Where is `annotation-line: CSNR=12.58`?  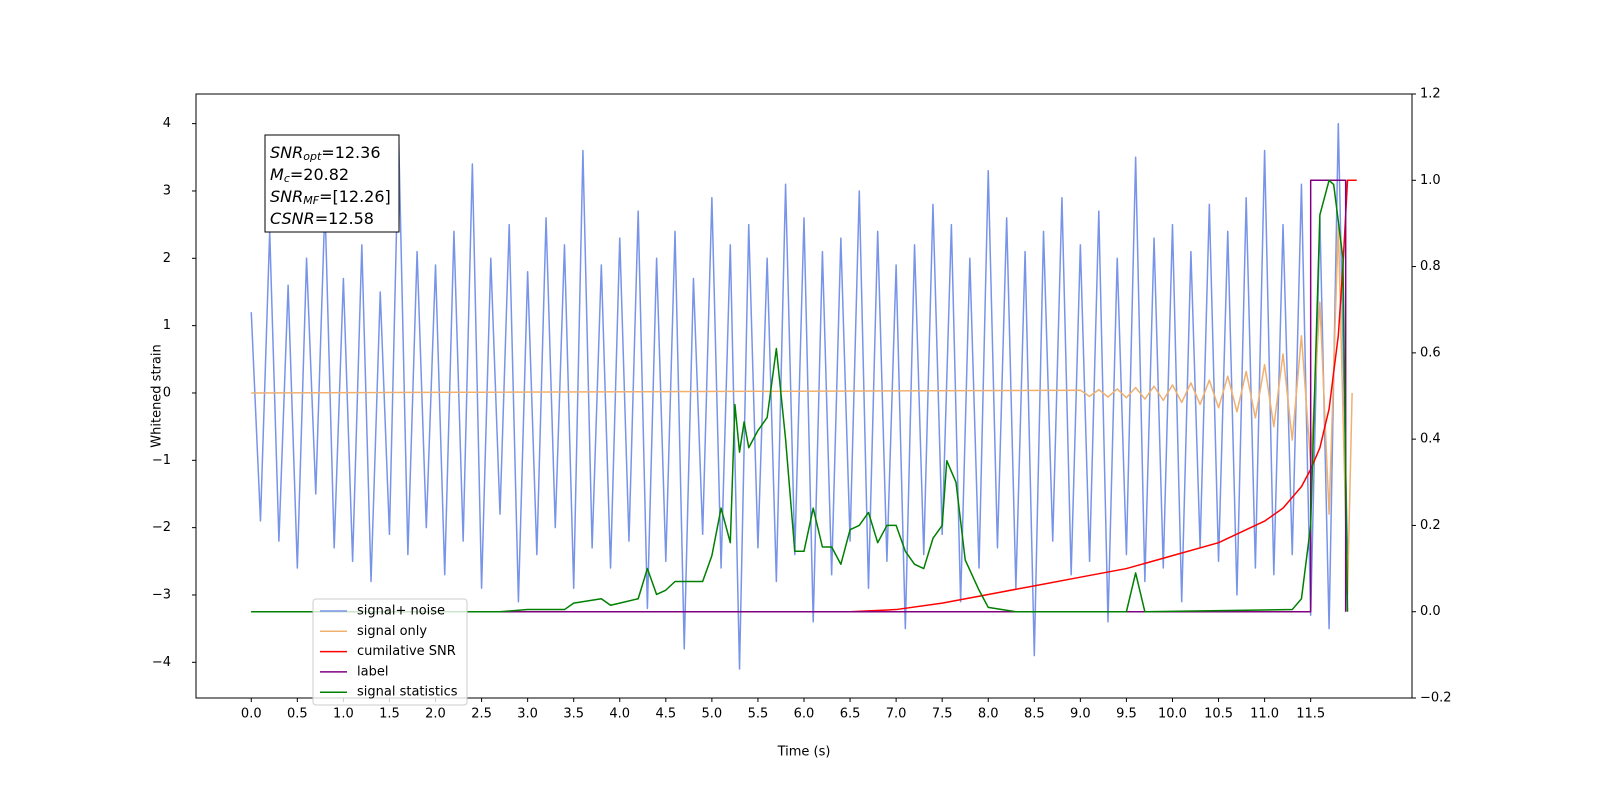 annotation-line: CSNR=12.58 is located at coordinates (322, 218).